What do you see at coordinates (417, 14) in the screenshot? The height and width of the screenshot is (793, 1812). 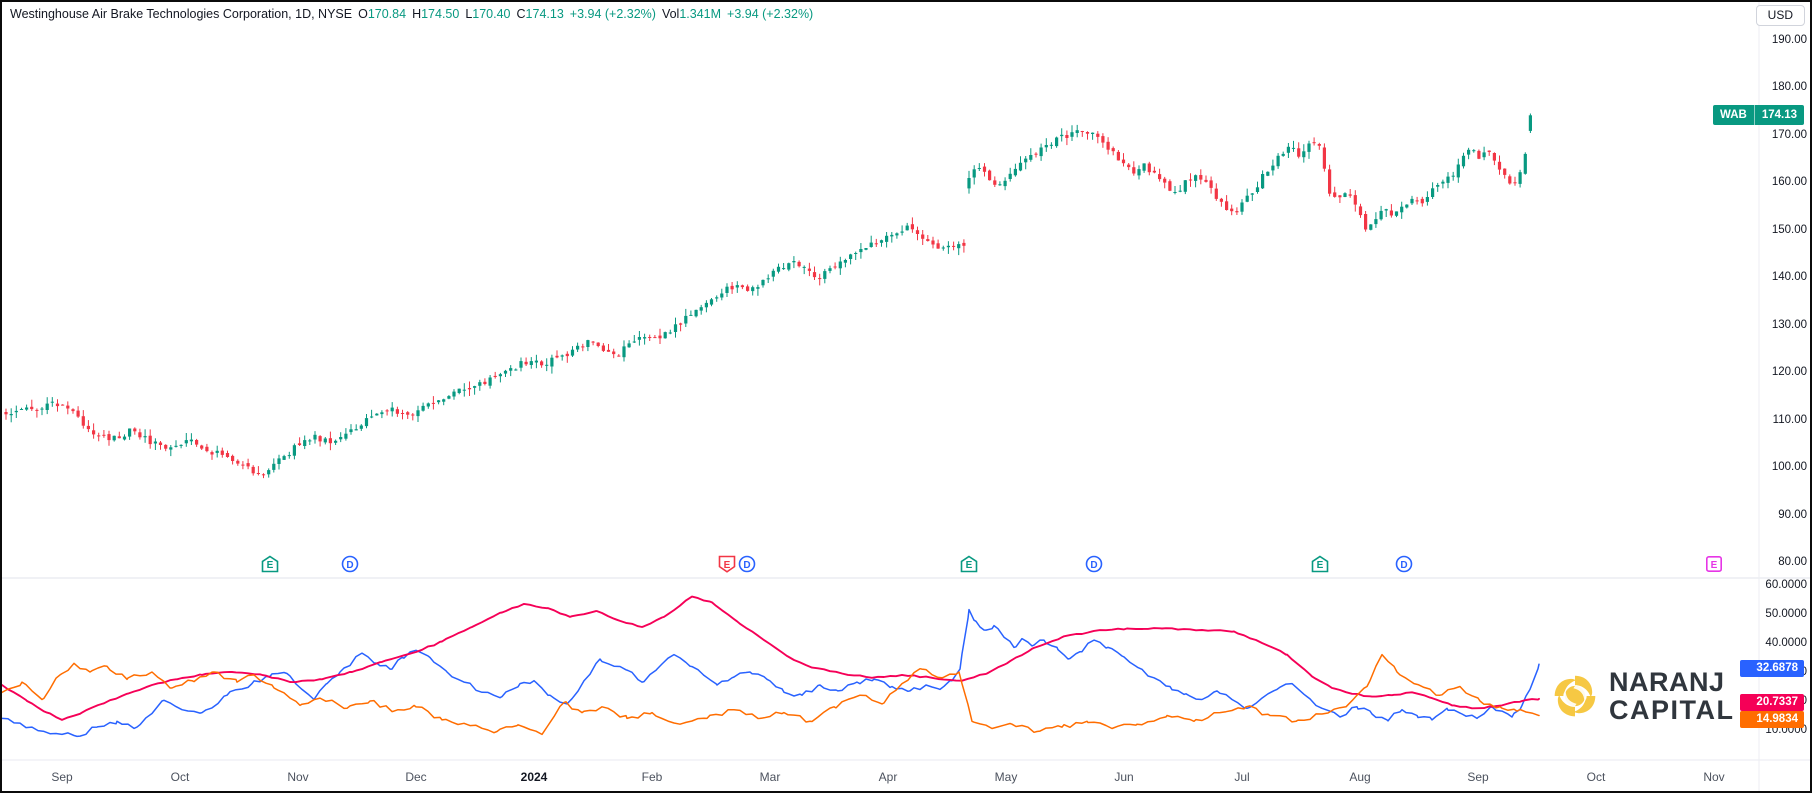 I see `high-label: H` at bounding box center [417, 14].